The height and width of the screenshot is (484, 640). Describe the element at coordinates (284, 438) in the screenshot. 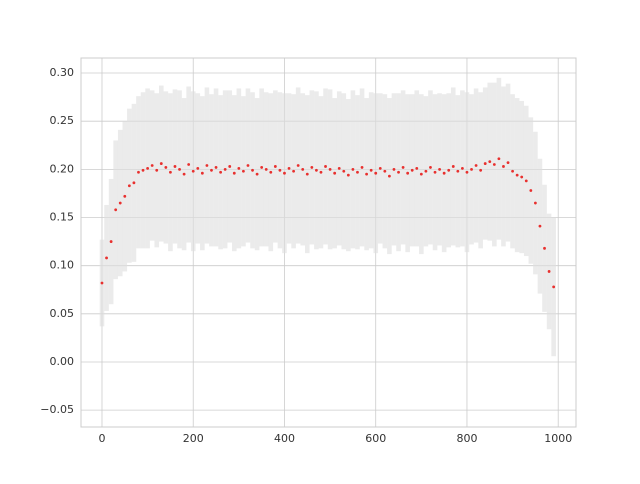

I see `x-tick-label: 400` at that location.